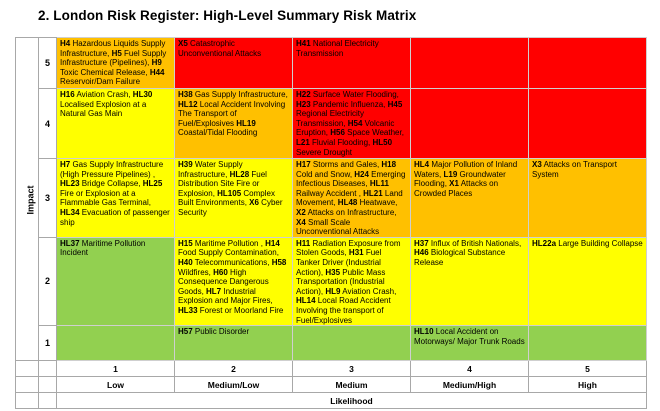 This screenshot has width=660, height=411. What do you see at coordinates (351, 343) in the screenshot?
I see `matrix-cell-impact1-likelihood3` at bounding box center [351, 343].